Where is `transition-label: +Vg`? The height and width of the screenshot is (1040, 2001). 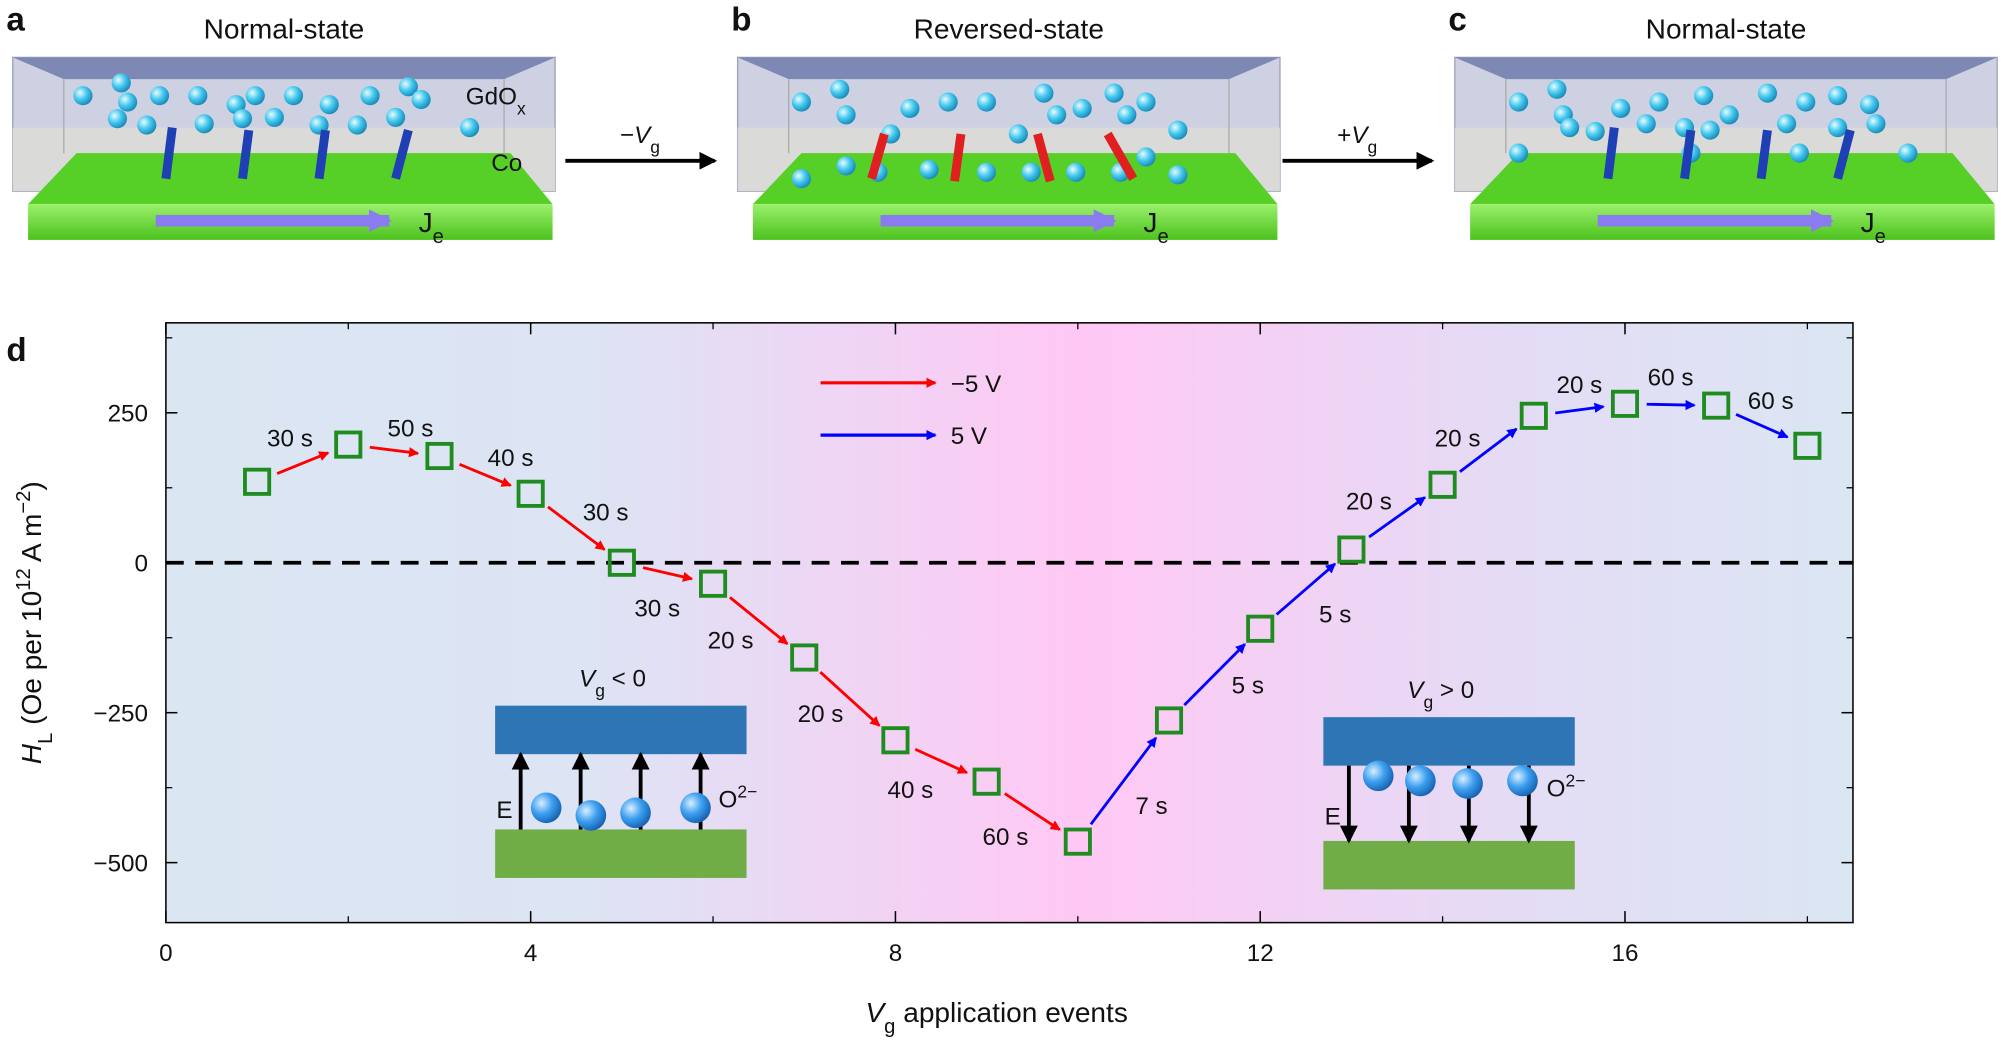
transition-label: +Vg is located at coordinates (1357, 139).